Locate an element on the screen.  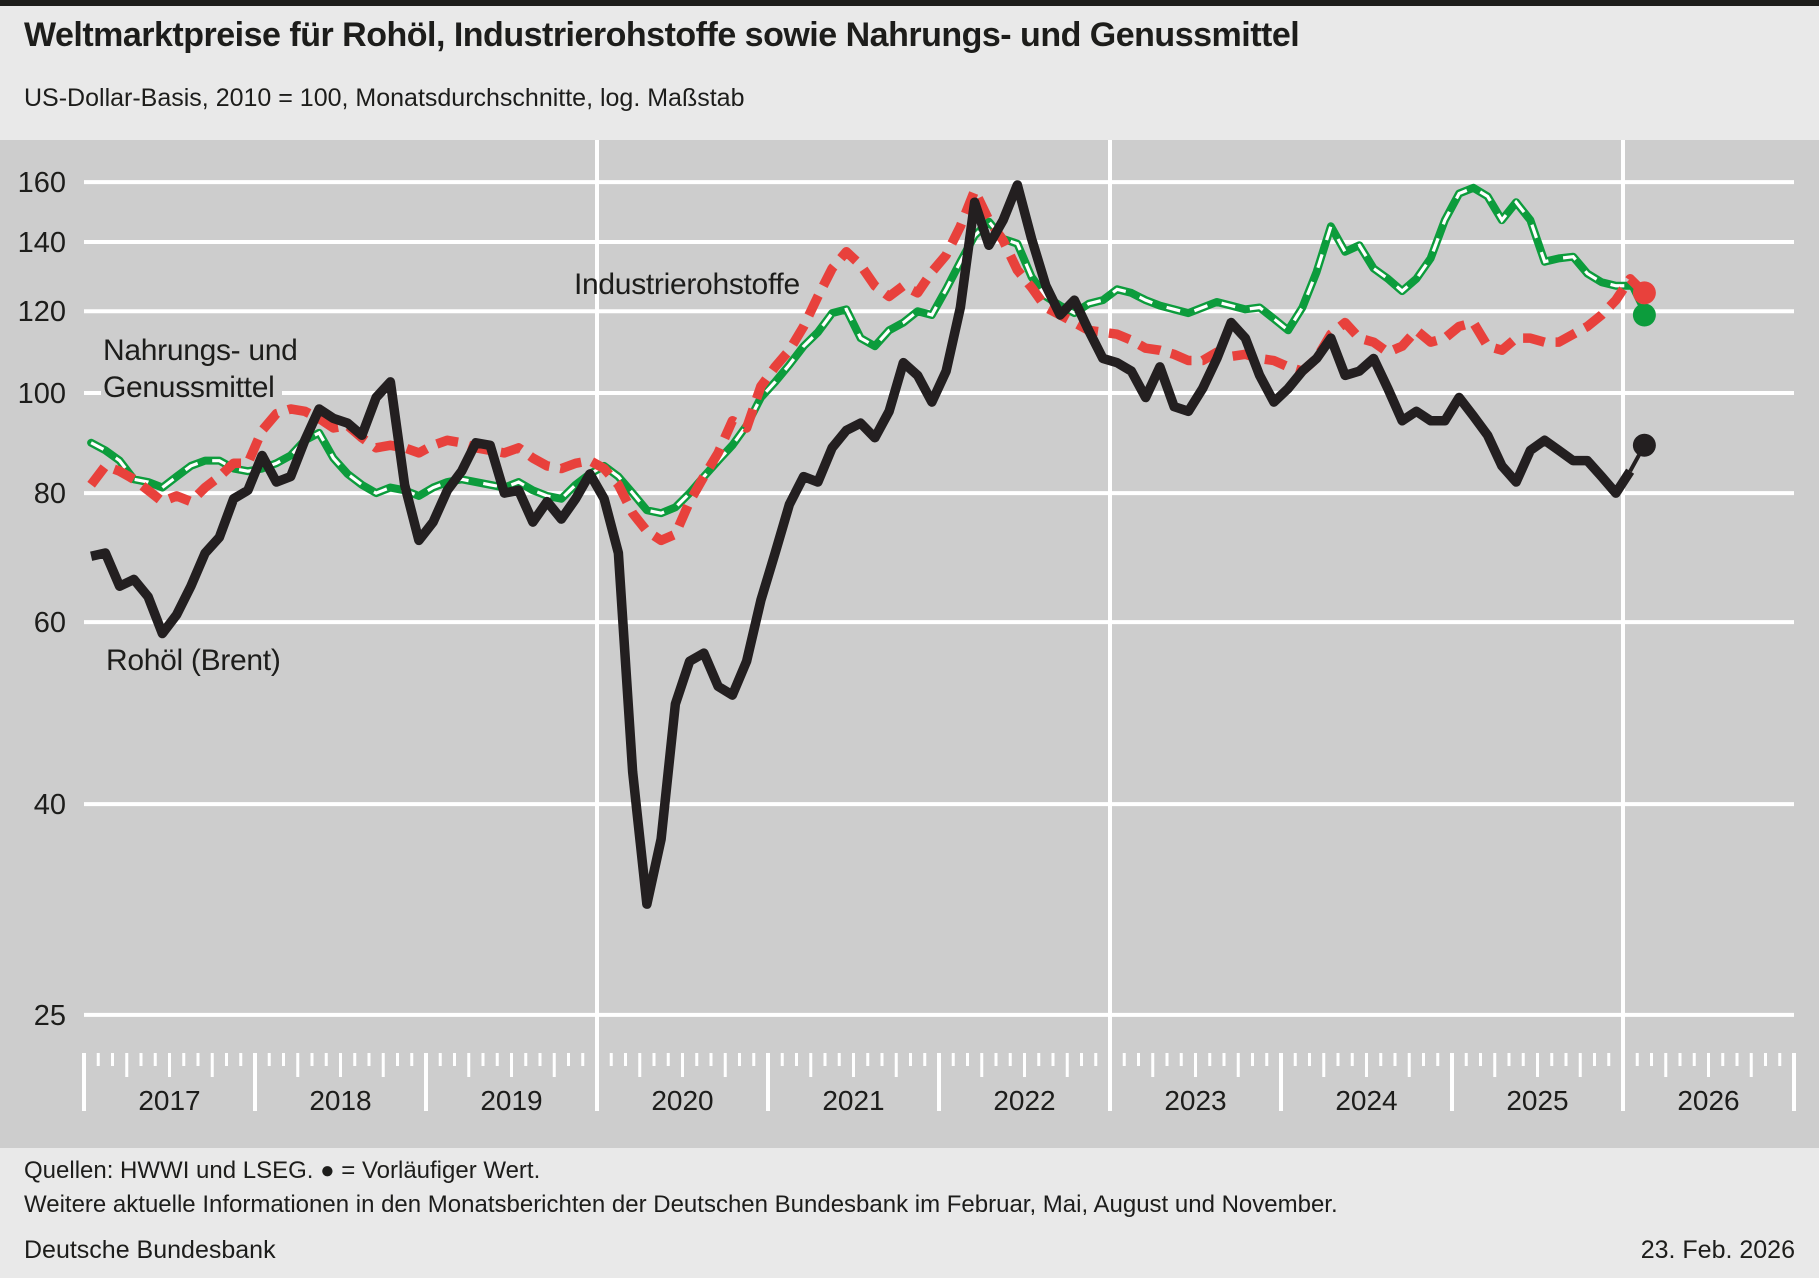
svg-text: 2026 is located at coordinates (1708, 1100).